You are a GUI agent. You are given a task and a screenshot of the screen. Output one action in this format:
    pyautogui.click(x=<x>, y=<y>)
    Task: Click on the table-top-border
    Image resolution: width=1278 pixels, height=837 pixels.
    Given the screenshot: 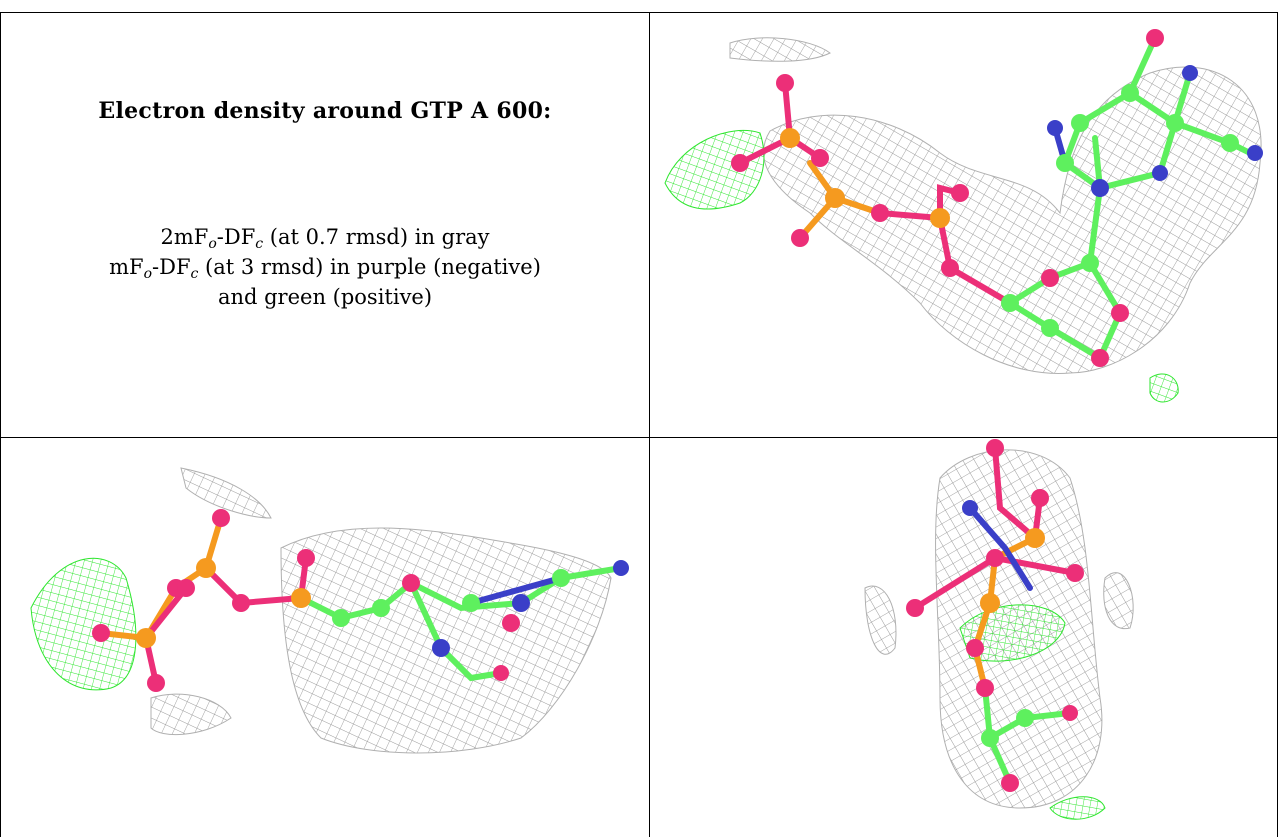 What is the action you would take?
    pyautogui.click(x=639, y=12)
    